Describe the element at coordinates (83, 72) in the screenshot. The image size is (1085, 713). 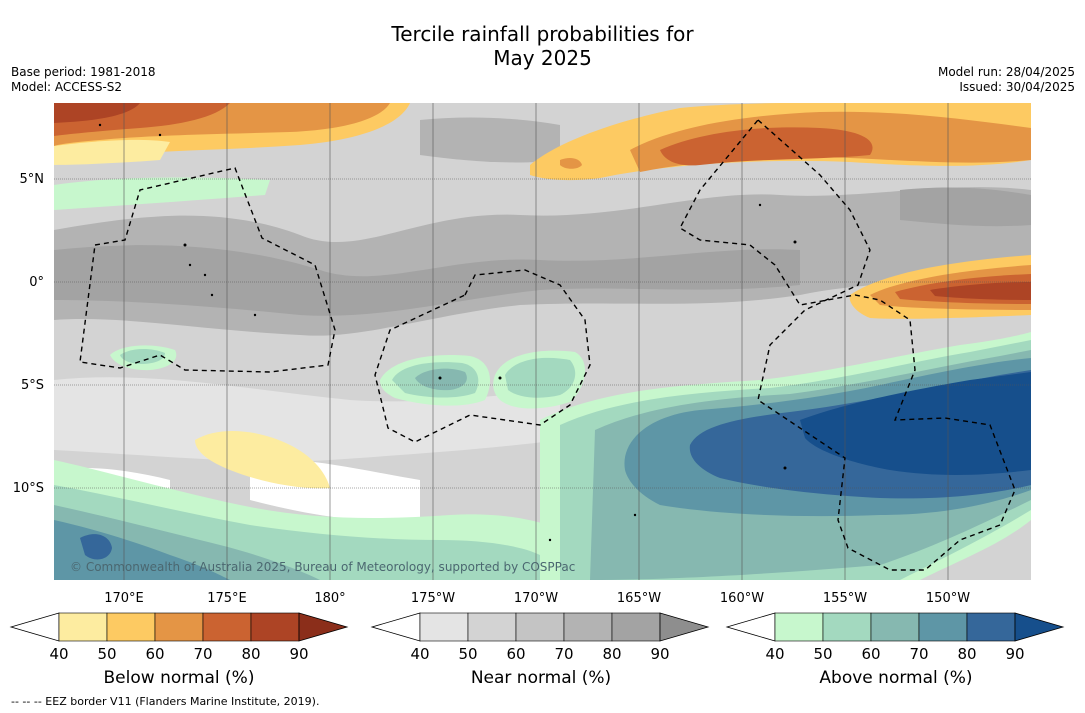
I see `base-period-text: Base period: 1981-2018` at that location.